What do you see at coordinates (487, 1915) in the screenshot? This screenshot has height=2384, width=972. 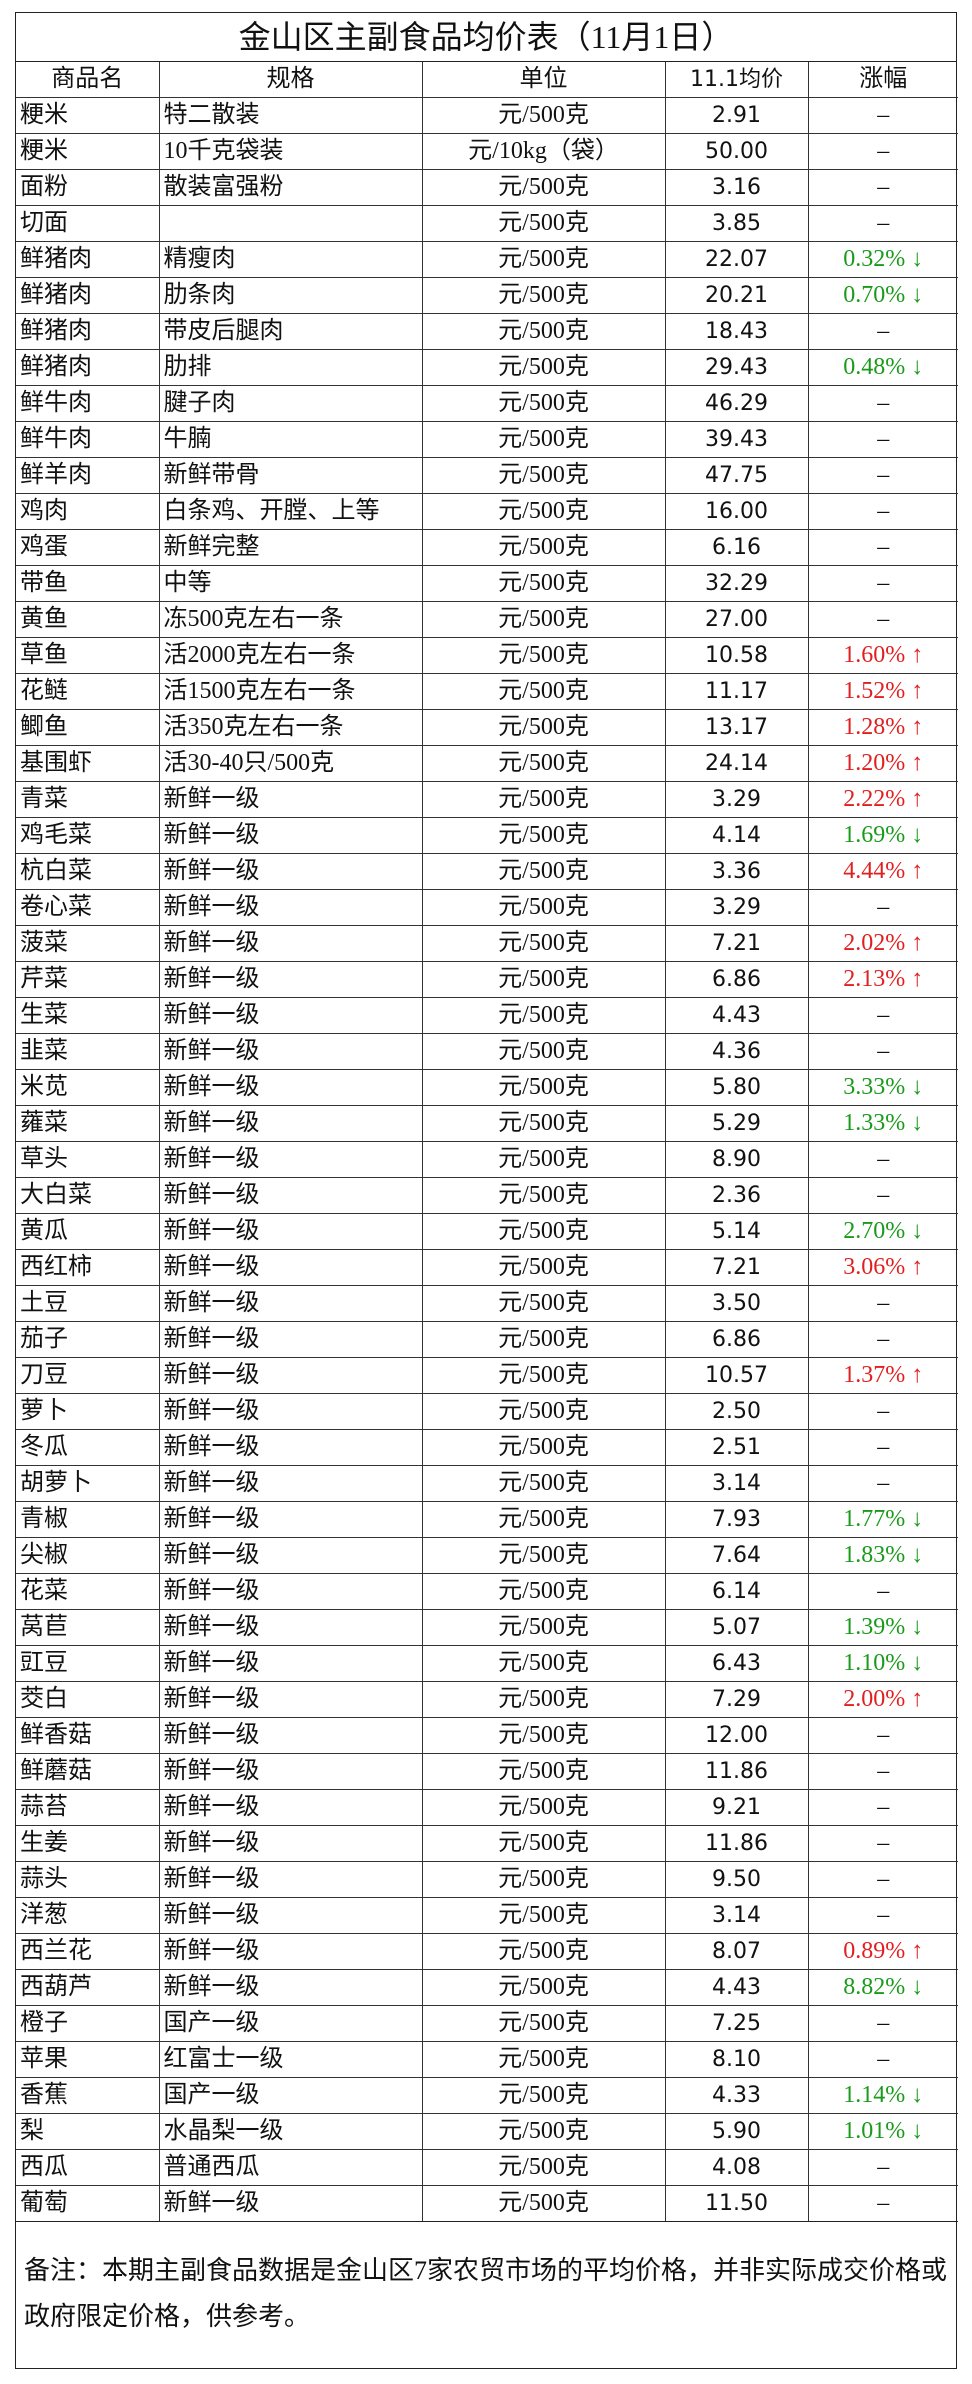 I see `table-row: 洋葱 新鲜一级 元/500克 3.14–` at bounding box center [487, 1915].